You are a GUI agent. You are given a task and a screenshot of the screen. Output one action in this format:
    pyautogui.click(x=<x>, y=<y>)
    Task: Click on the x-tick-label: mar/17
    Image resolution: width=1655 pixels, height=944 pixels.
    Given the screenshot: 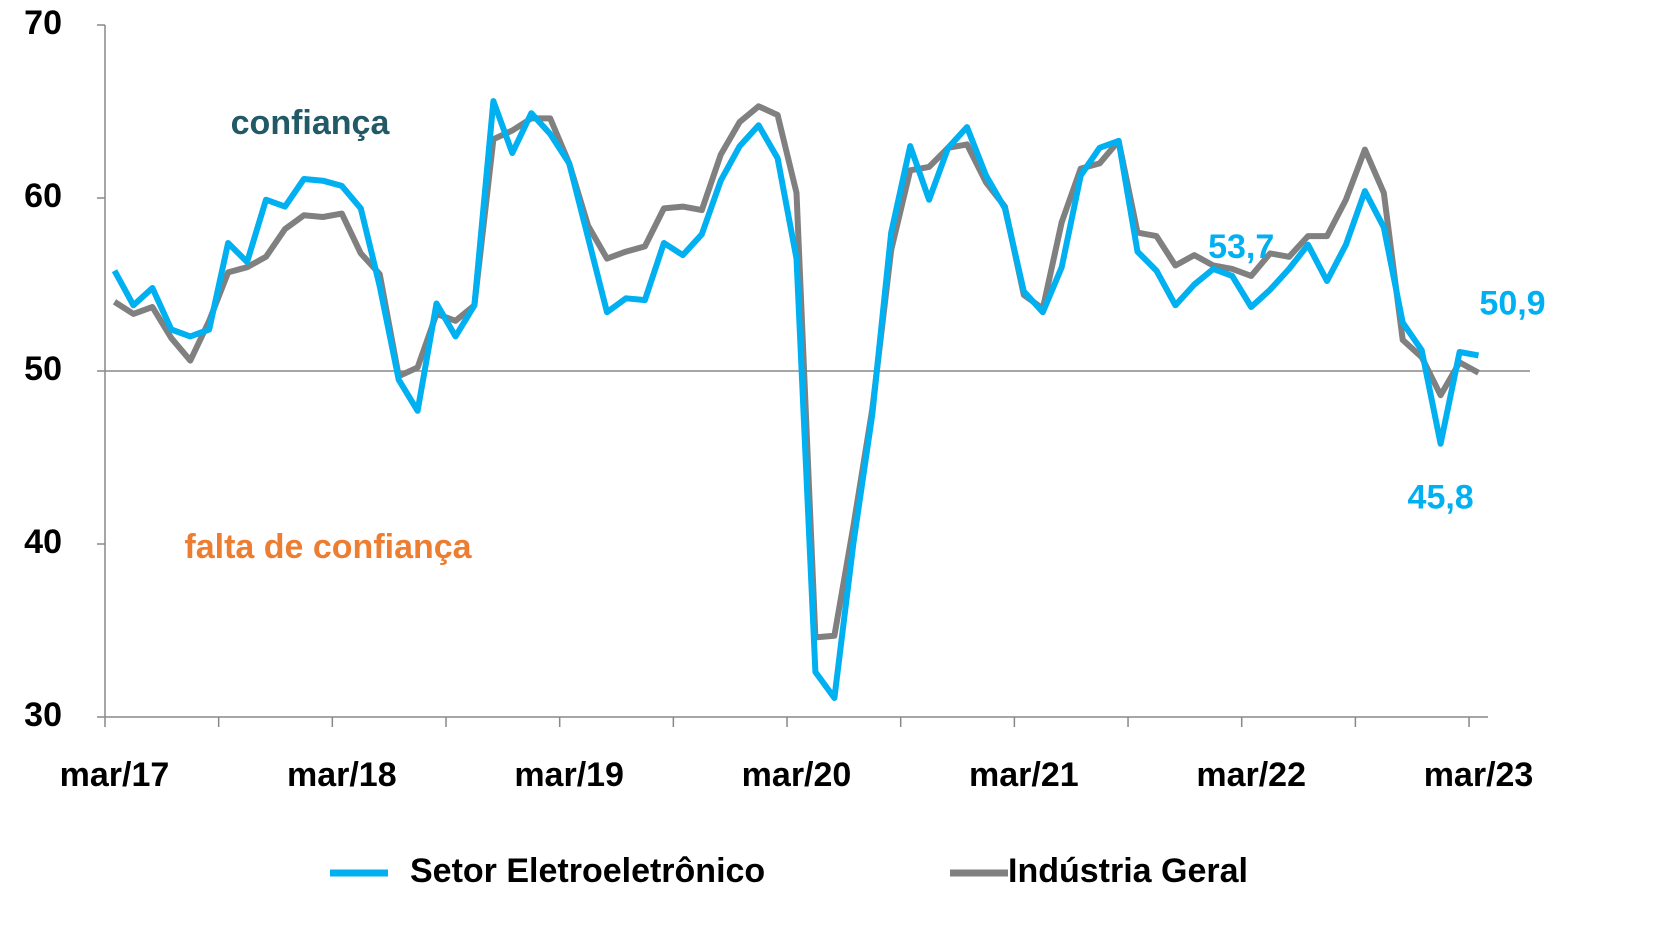 What is the action you would take?
    pyautogui.click(x=115, y=775)
    